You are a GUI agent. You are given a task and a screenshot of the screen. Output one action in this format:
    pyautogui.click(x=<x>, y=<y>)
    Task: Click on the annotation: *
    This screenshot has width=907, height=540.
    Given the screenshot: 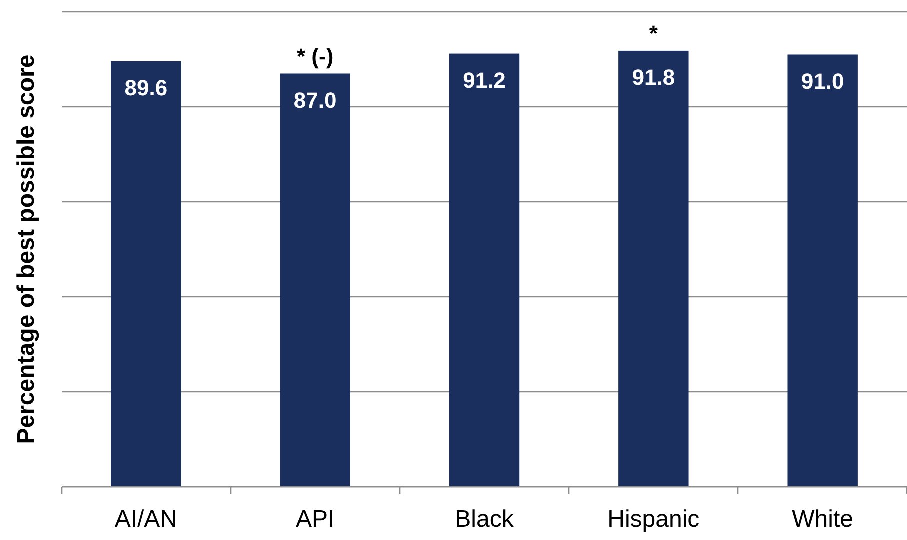 What is the action you would take?
    pyautogui.click(x=653, y=33)
    